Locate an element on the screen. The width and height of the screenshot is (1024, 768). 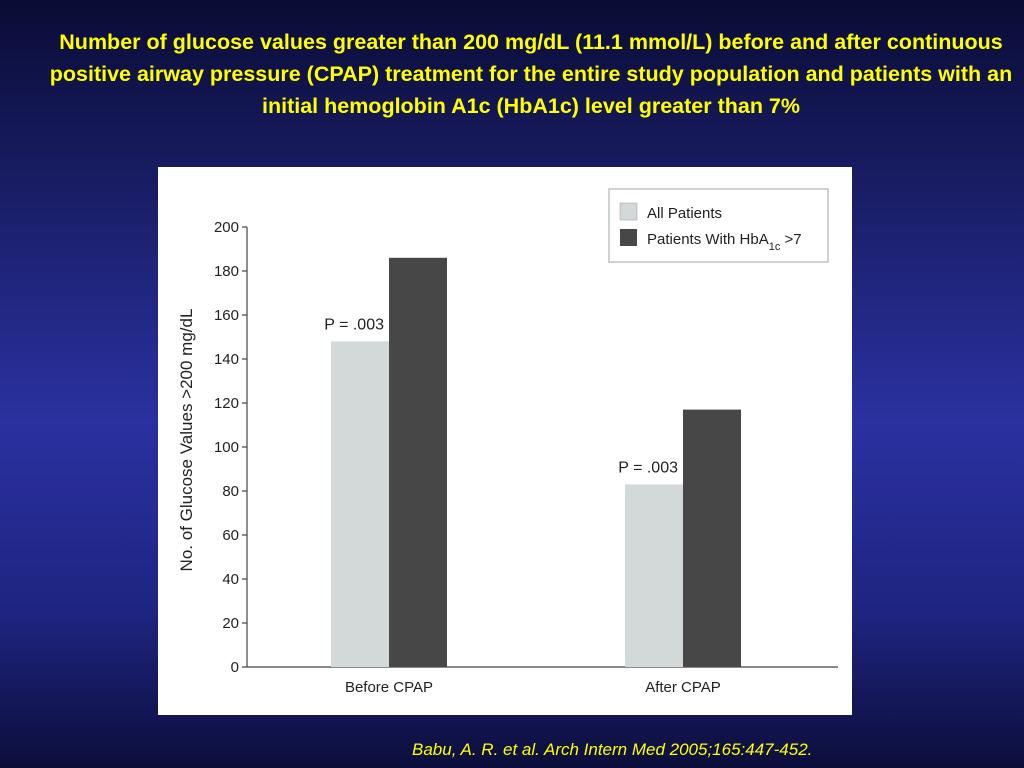
x-tick-label: After CPAP is located at coordinates (683, 687).